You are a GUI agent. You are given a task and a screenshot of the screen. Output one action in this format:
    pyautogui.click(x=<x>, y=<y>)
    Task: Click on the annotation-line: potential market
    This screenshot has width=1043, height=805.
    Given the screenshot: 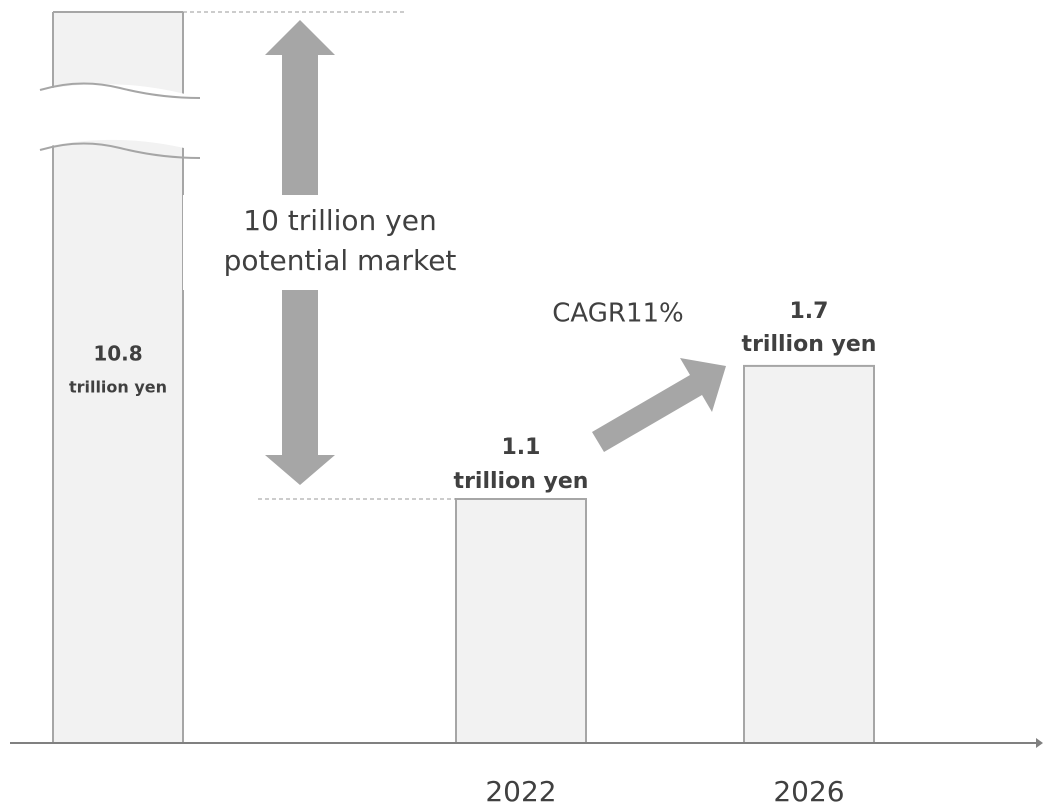 What is the action you would take?
    pyautogui.click(x=340, y=260)
    